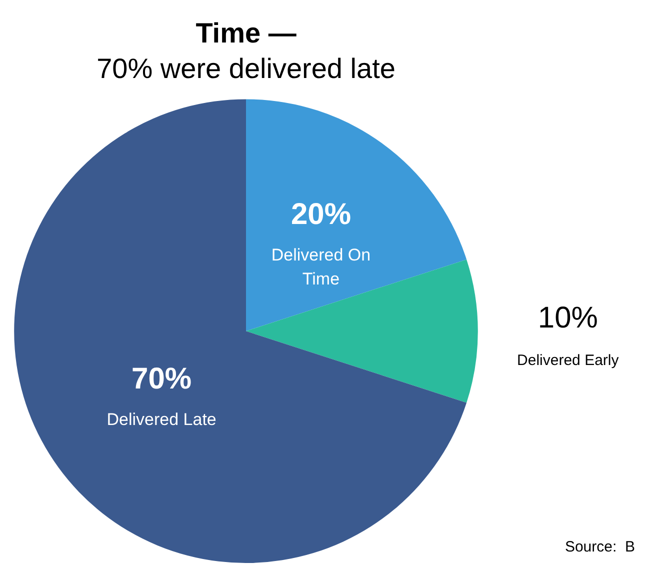 This screenshot has height=571, width=645. Describe the element at coordinates (599, 547) in the screenshot. I see `source-note: Source: B` at that location.